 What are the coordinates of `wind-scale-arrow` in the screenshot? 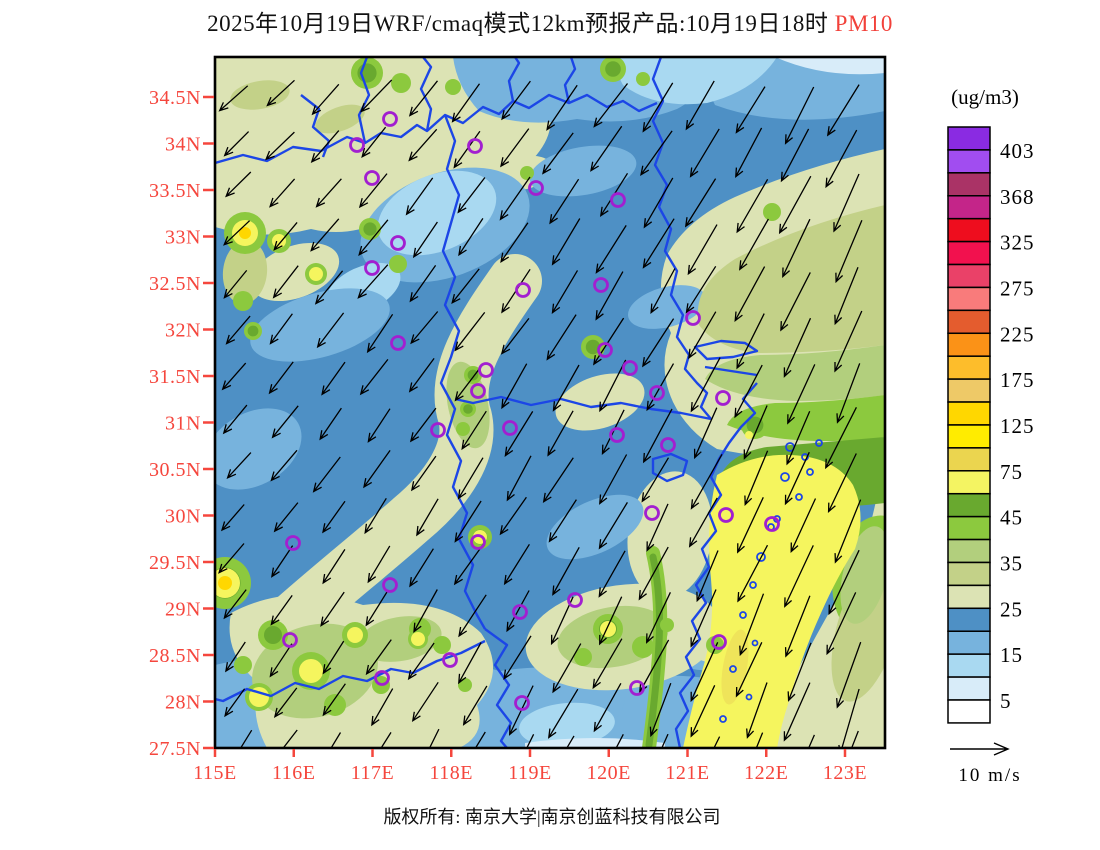 It's located at (980, 749).